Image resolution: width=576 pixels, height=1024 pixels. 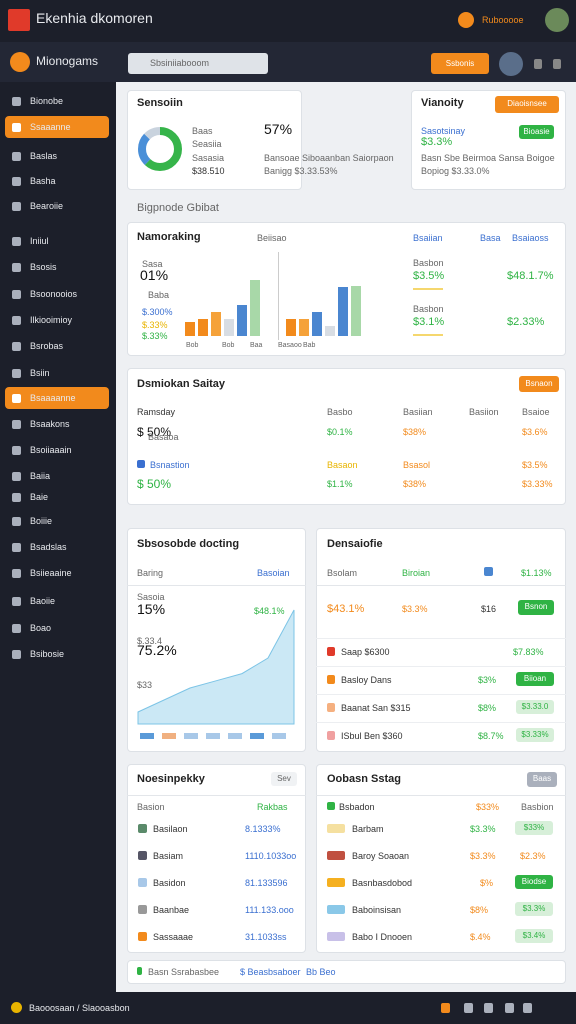 What do you see at coordinates (16, 1007) in the screenshot?
I see `bottom-logo` at bounding box center [16, 1007].